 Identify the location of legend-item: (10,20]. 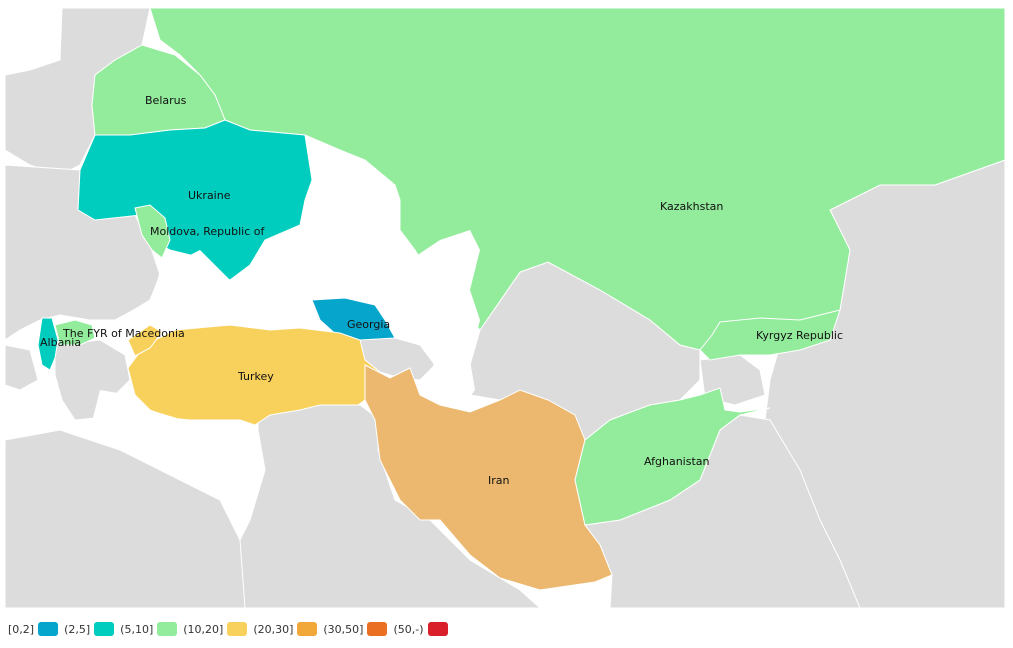
(215, 629).